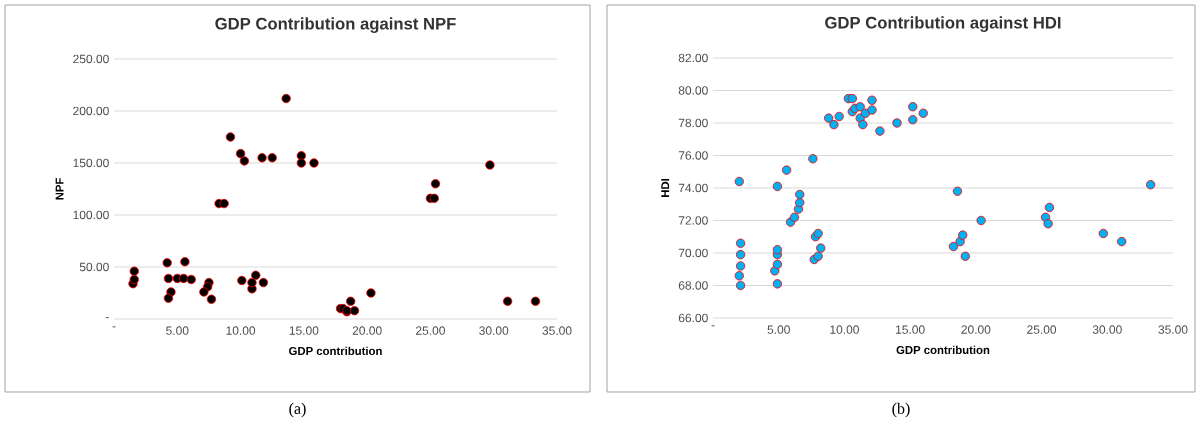 The image size is (1200, 428). I want to click on chart-title: GDP Contribution against HDI, so click(943, 24).